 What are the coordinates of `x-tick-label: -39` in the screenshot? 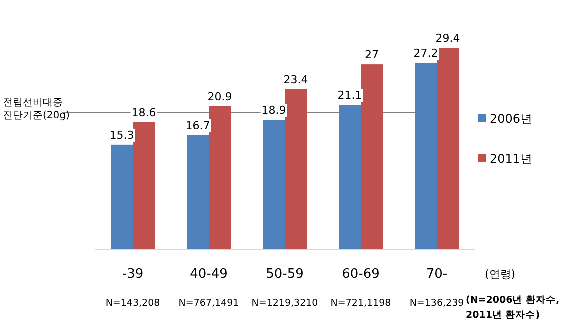 It's located at (133, 274).